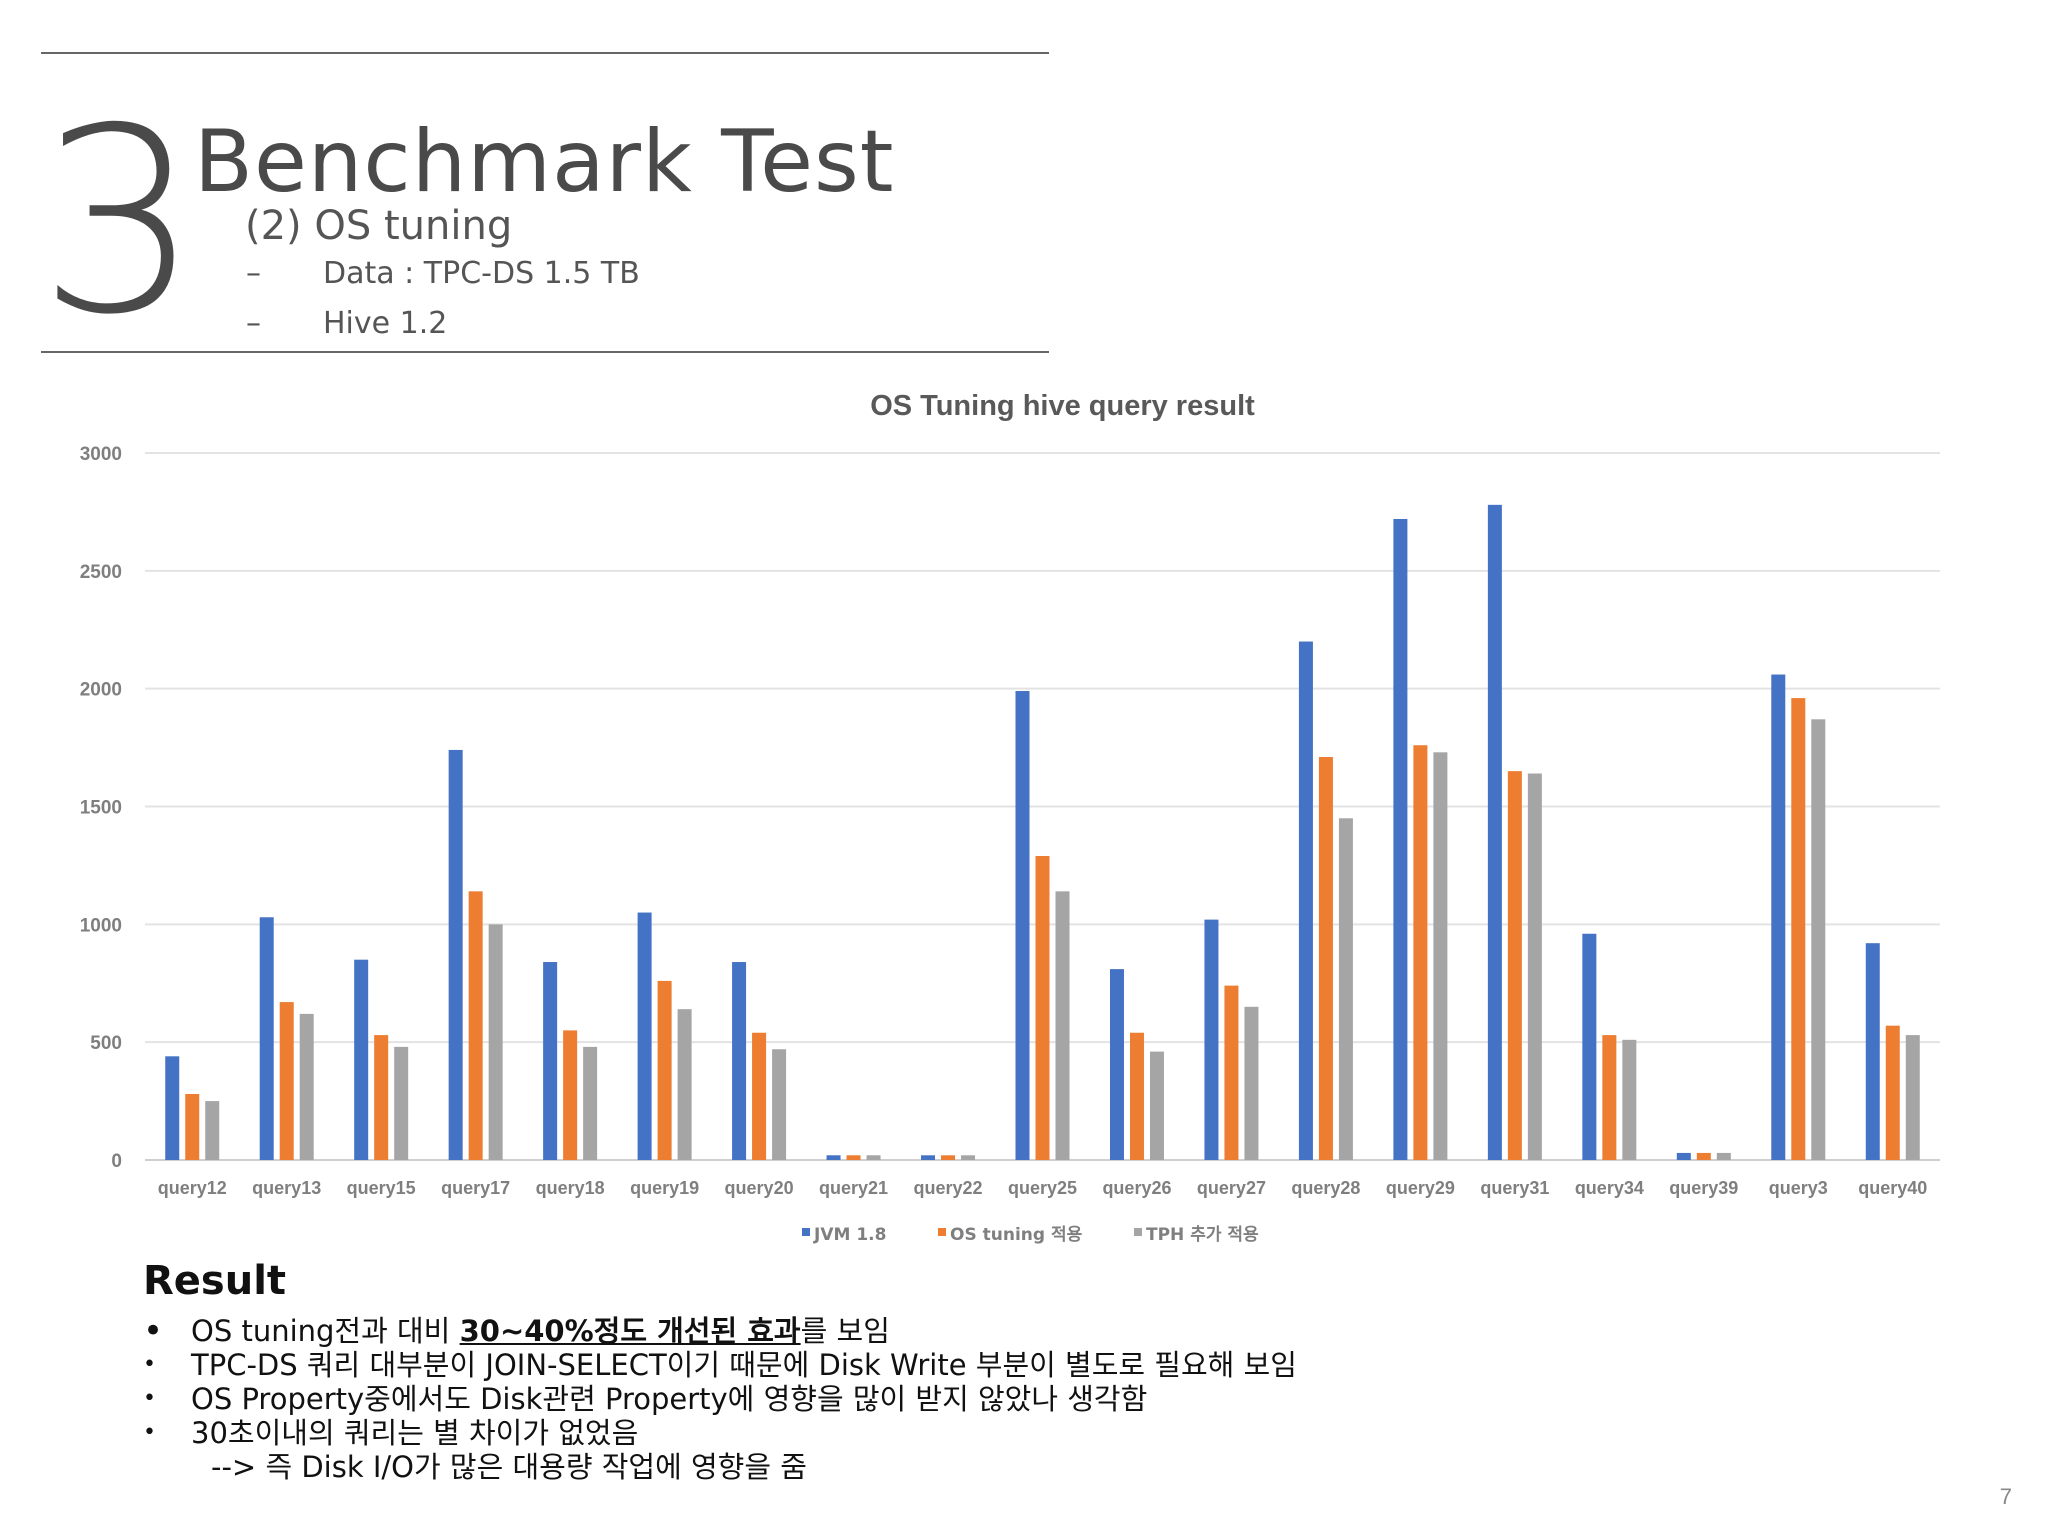 The image size is (2048, 1536). What do you see at coordinates (845, 1331) in the screenshot?
I see `bullet-text-post: 를 보임` at bounding box center [845, 1331].